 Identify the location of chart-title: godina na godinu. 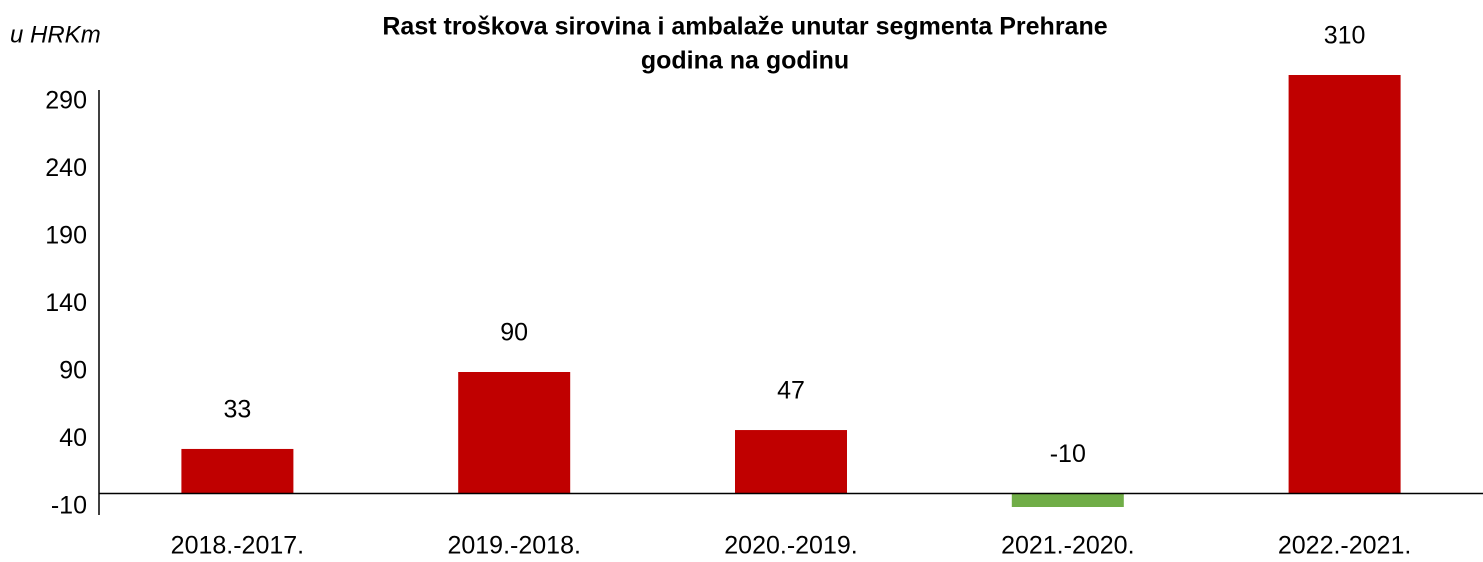
(745, 61).